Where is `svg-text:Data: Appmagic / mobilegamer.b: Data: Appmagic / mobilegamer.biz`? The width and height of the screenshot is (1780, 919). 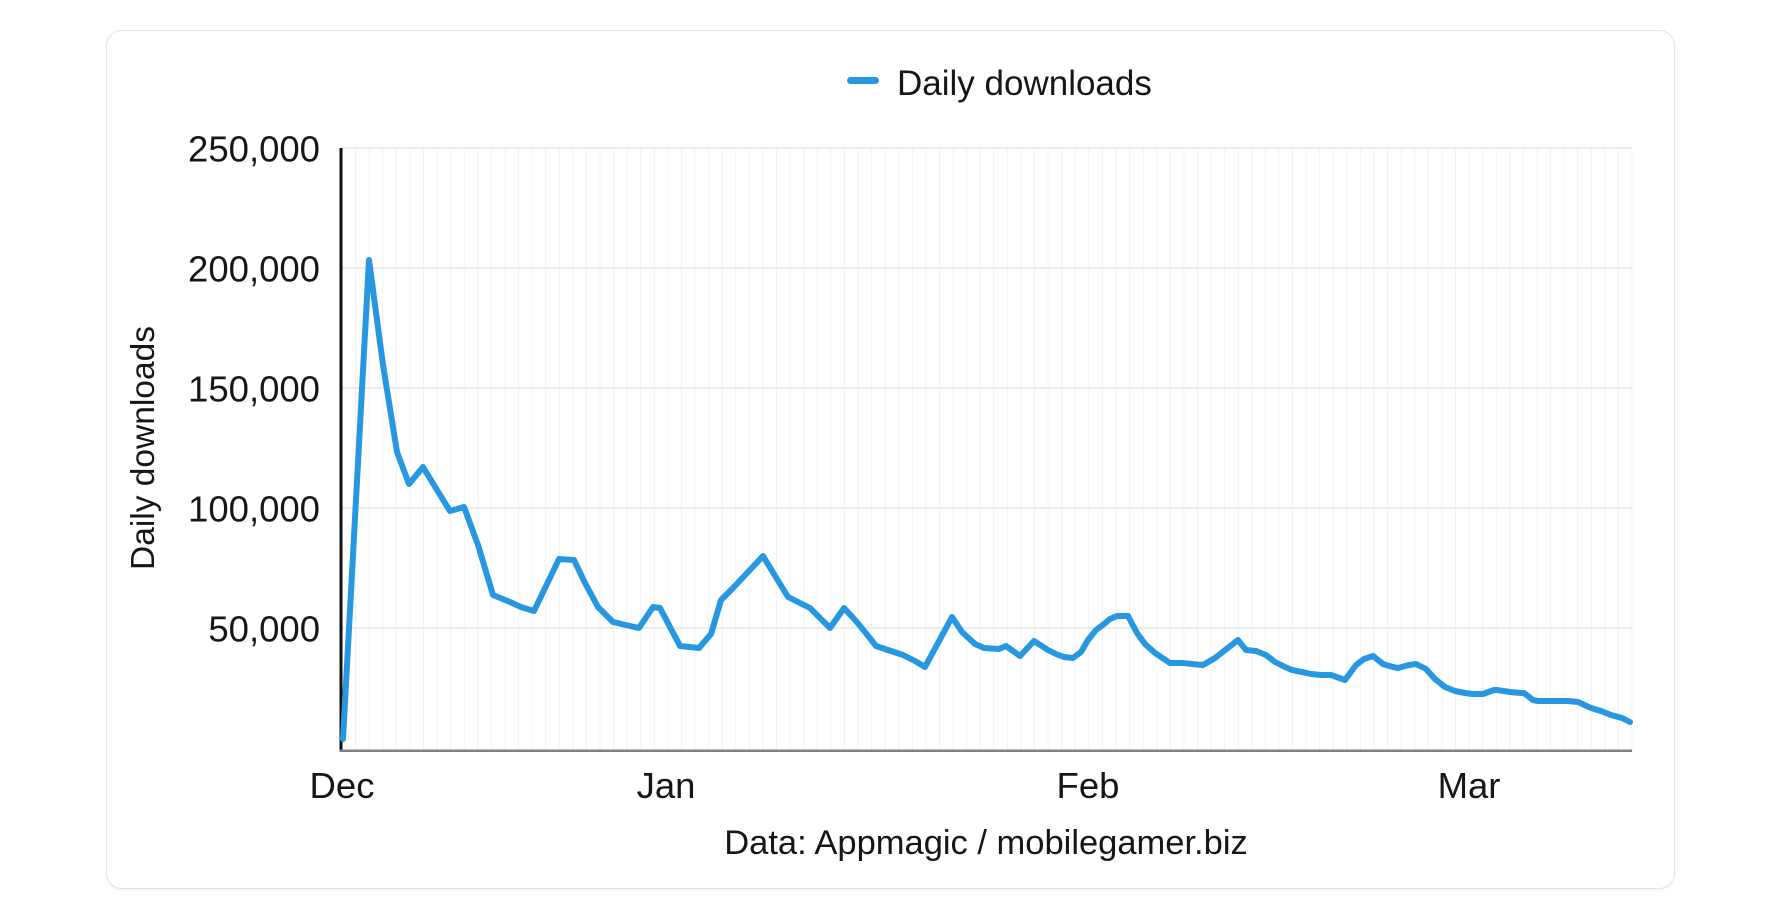 svg-text:Data: Appmagic / mobilegamer.b: Data: Appmagic / mobilegamer.biz is located at coordinates (986, 843).